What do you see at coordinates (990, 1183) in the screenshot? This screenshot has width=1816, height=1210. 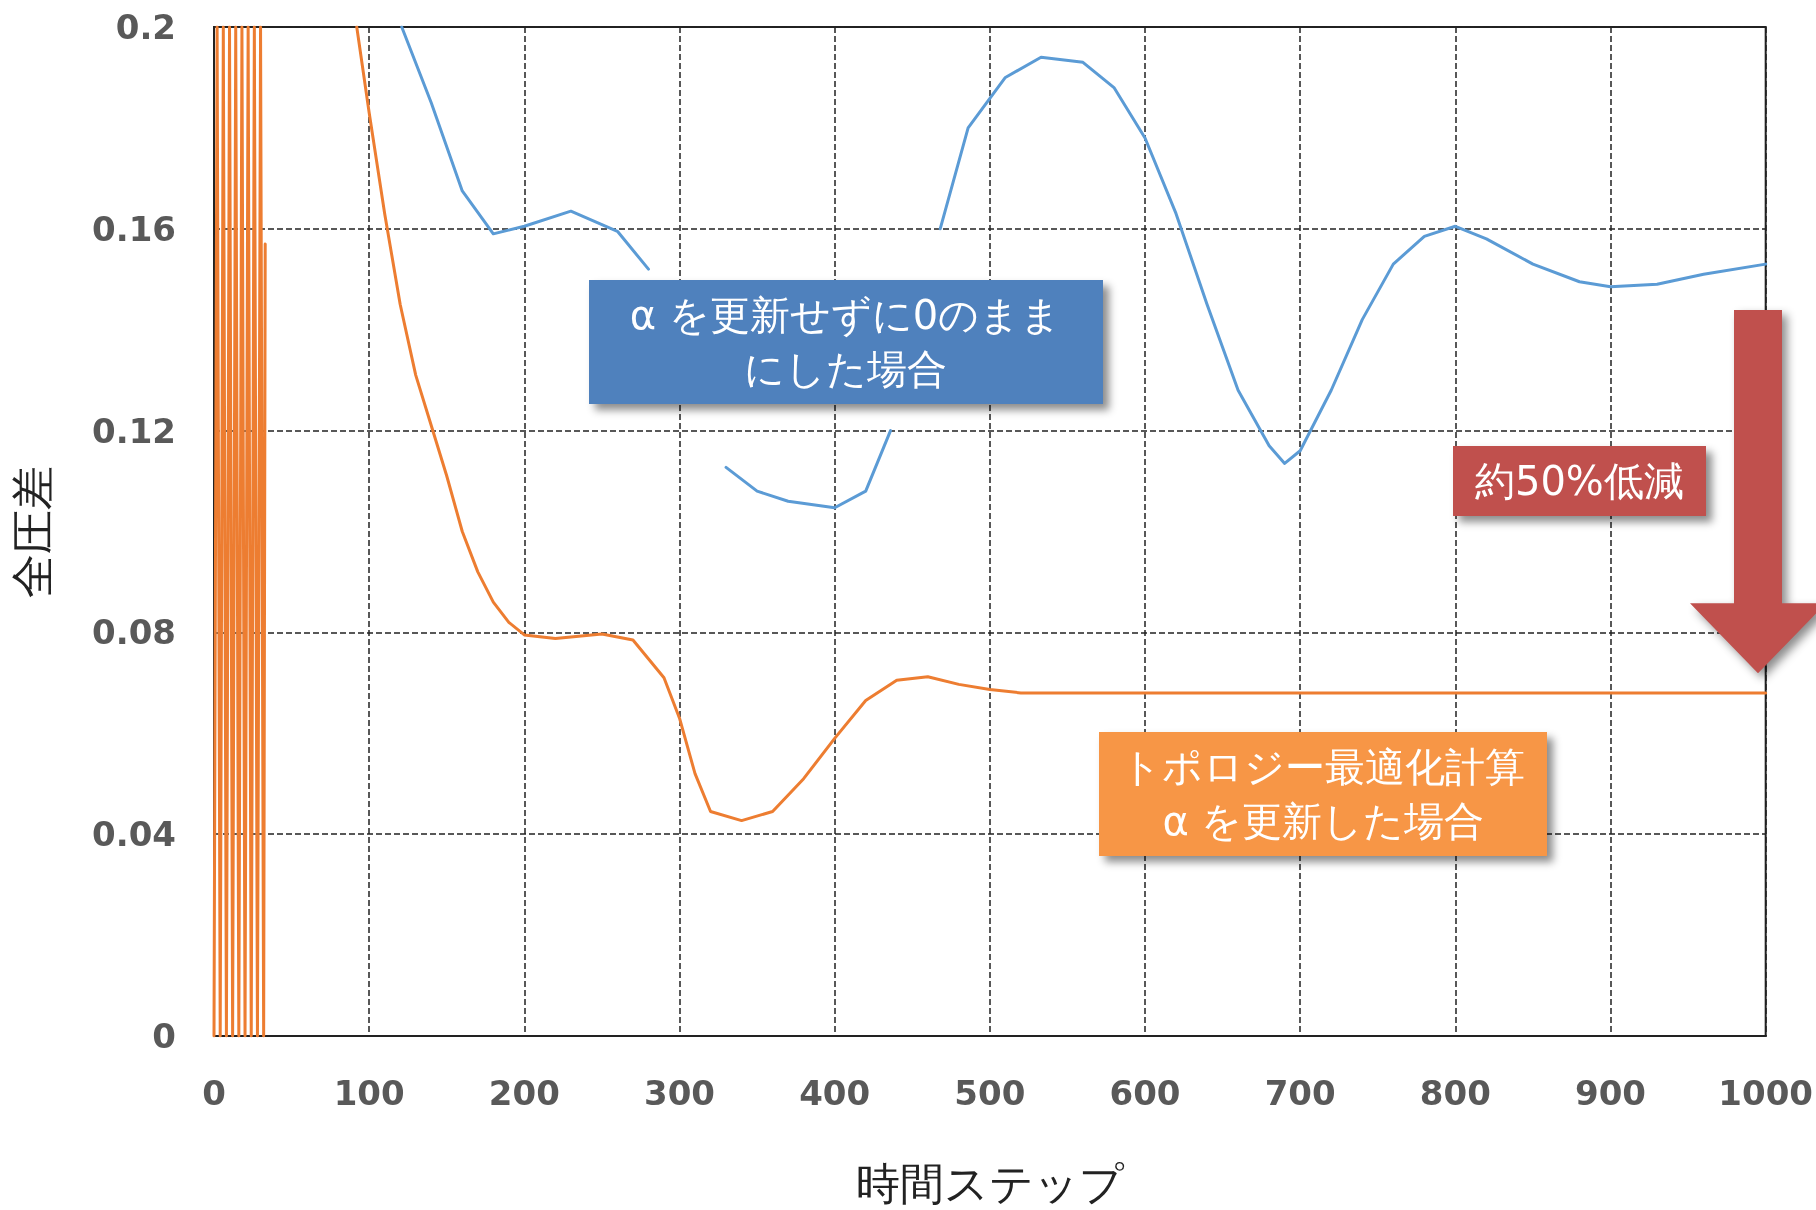 I see `x-axis-title: 時間ステップ` at bounding box center [990, 1183].